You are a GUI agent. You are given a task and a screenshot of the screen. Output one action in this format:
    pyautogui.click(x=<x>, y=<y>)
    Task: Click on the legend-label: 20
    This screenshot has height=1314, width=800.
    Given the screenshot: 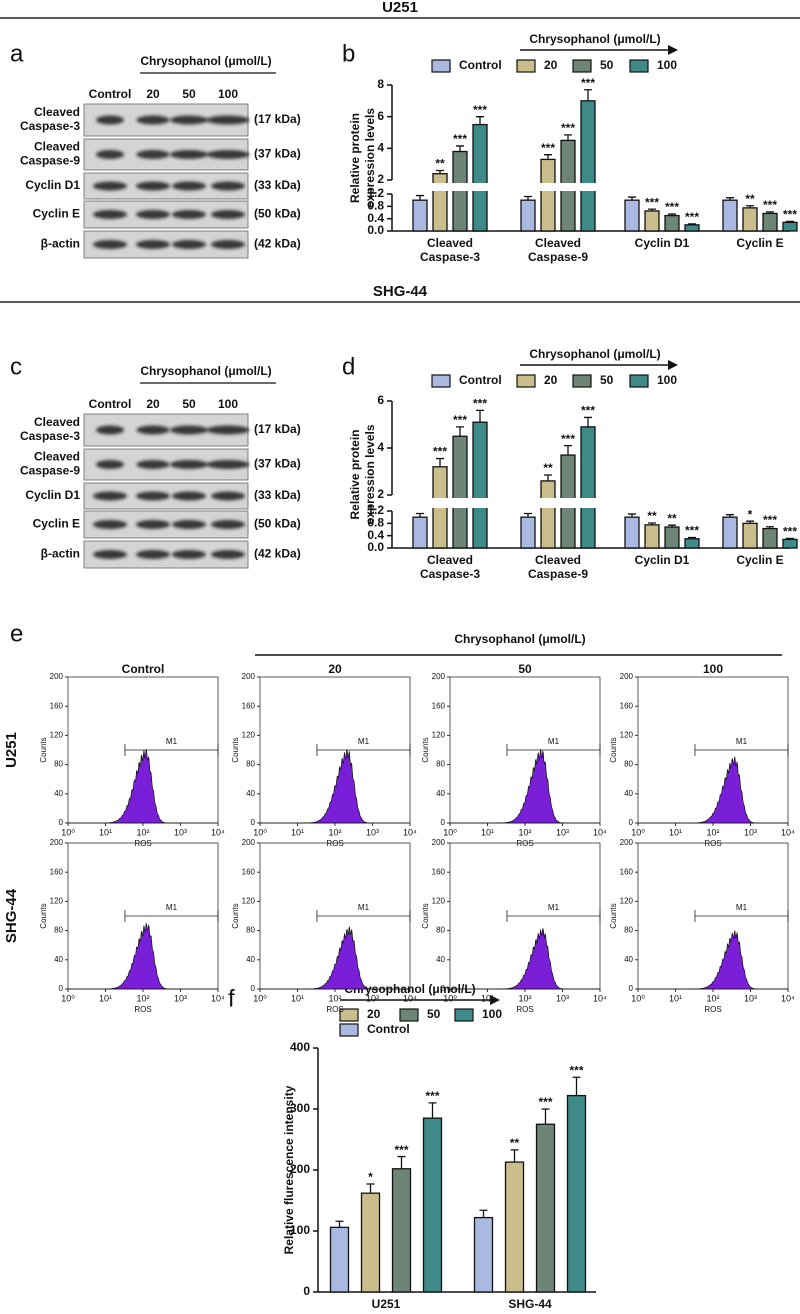 What is the action you would take?
    pyautogui.click(x=551, y=65)
    